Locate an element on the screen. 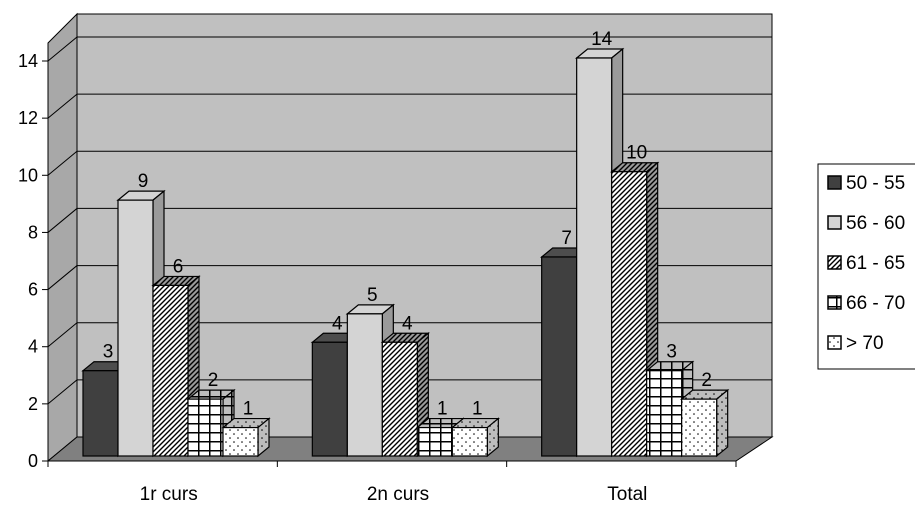 This screenshot has height=505, width=915. y-tick-label: 0 is located at coordinates (33, 461).